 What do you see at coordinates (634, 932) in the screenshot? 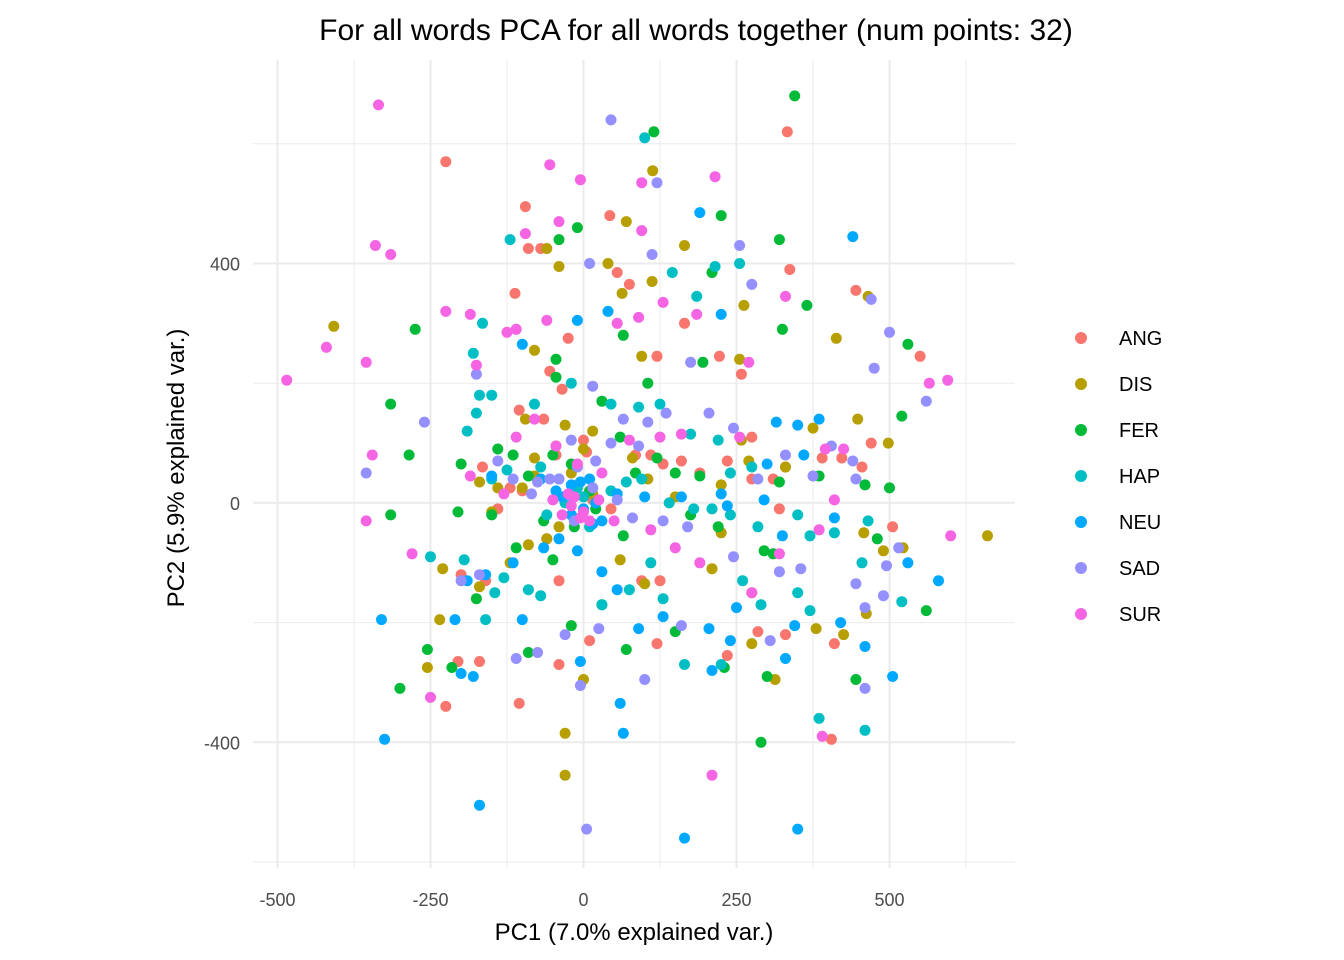
I see `x-axis-label: PC1 (7.0% explained var.)` at bounding box center [634, 932].